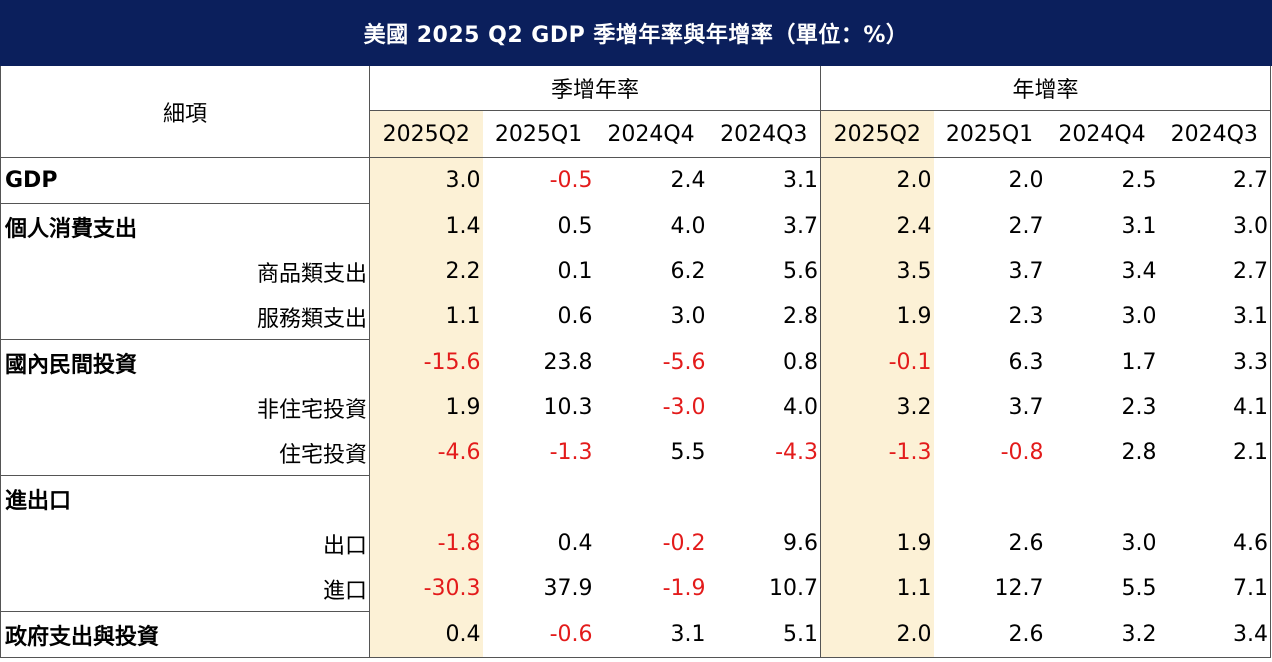 Image resolution: width=1272 pixels, height=662 pixels. I want to click on qoq-value-cell: -1.9, so click(684, 589).